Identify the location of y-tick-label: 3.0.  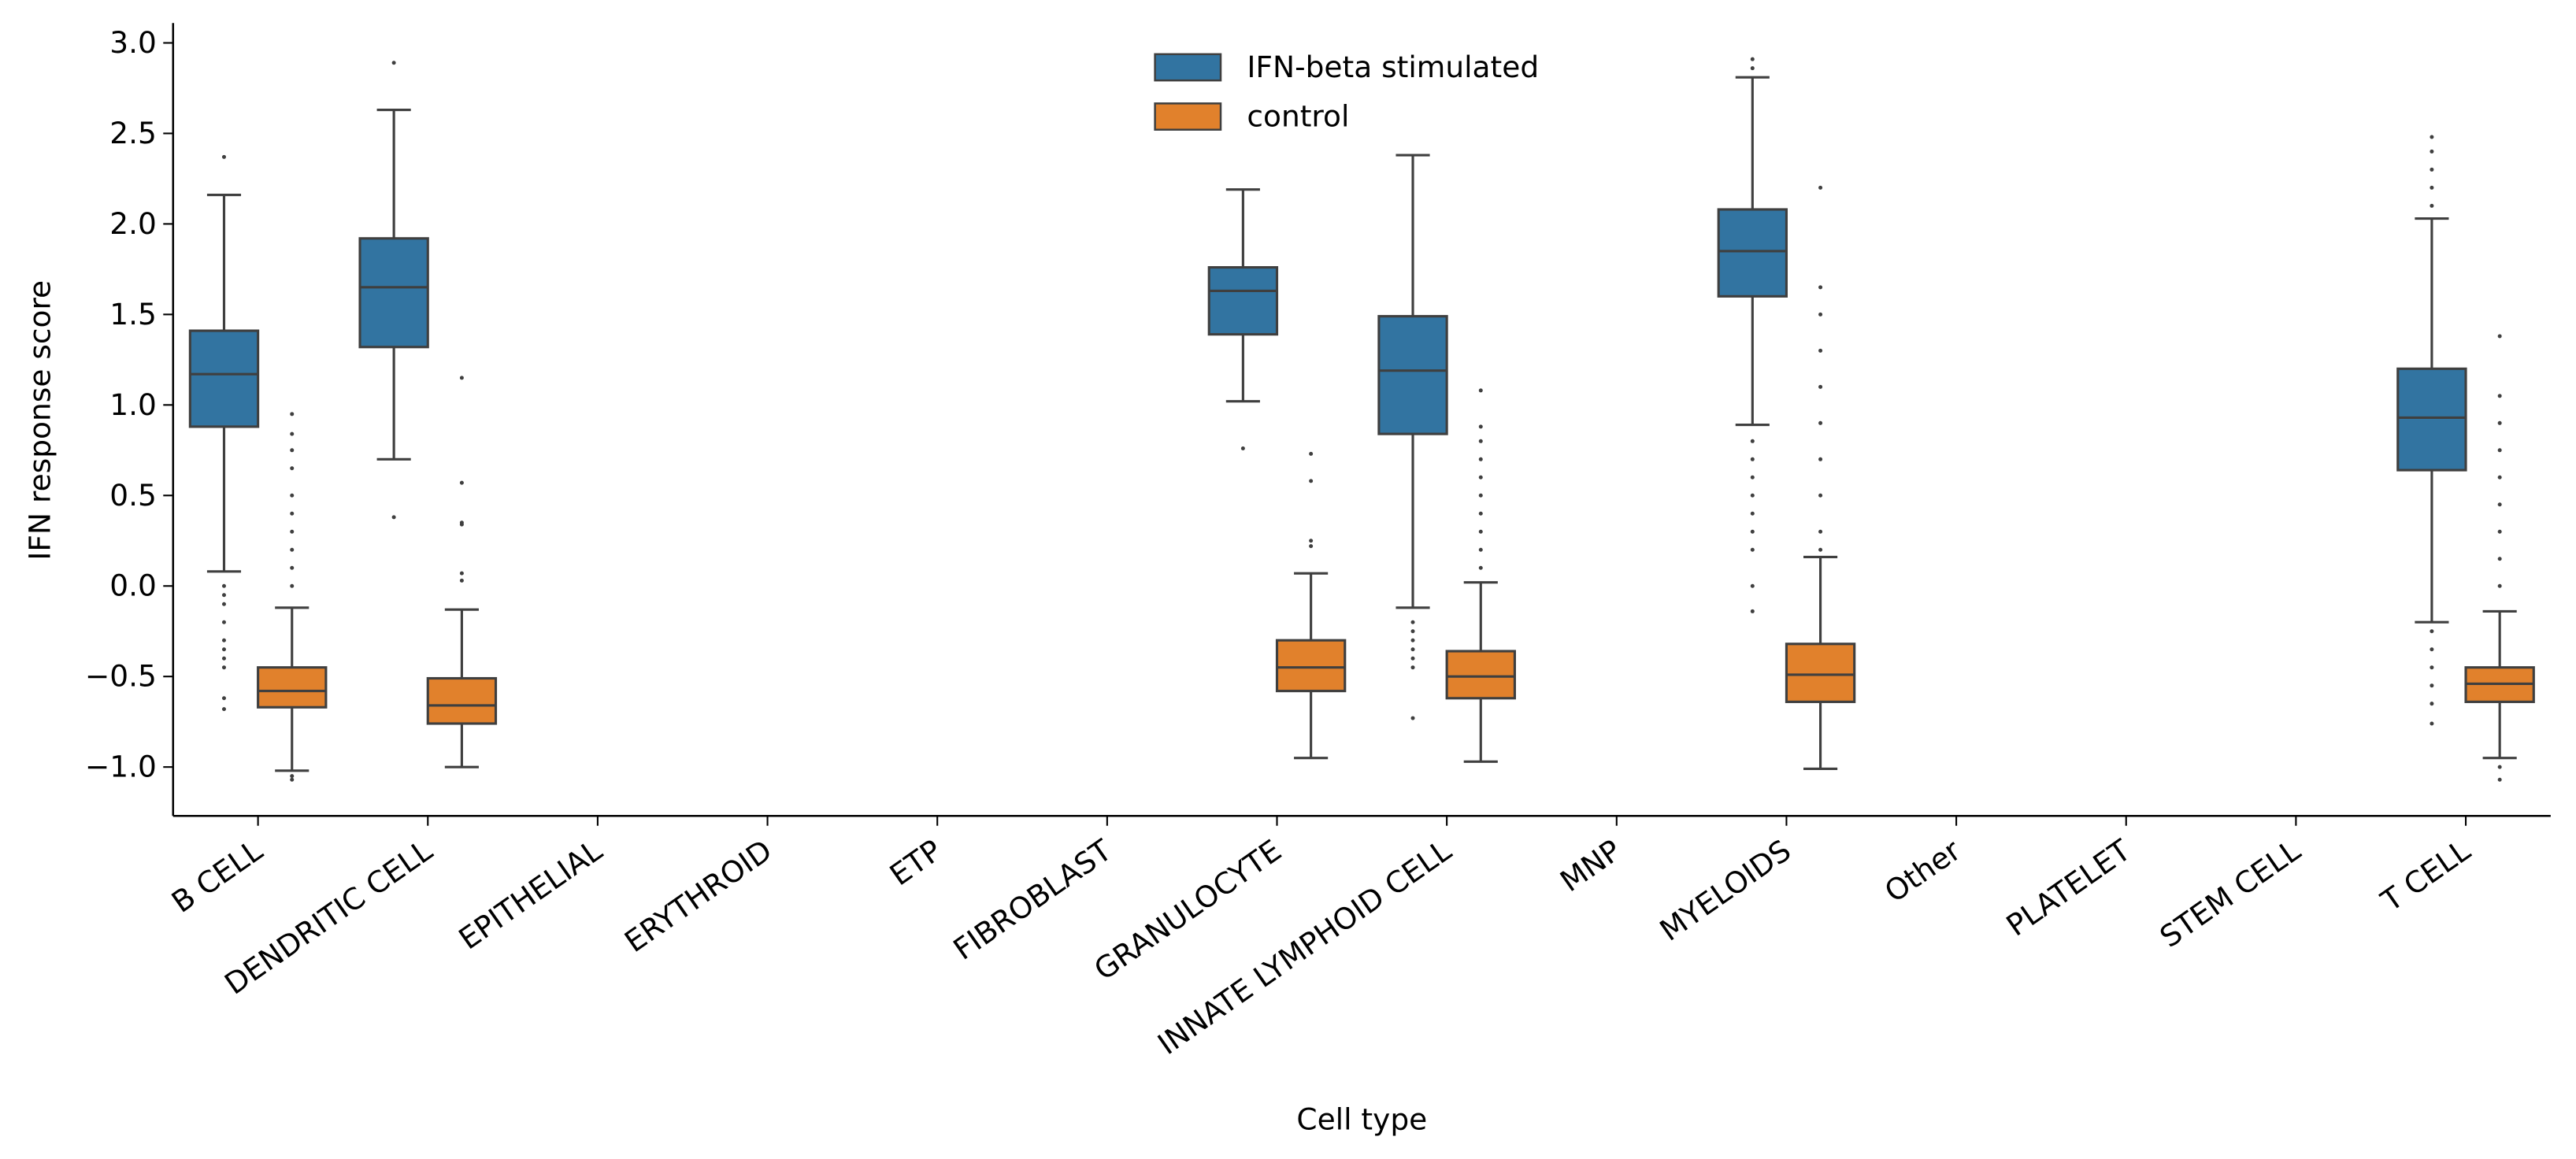
(133, 42).